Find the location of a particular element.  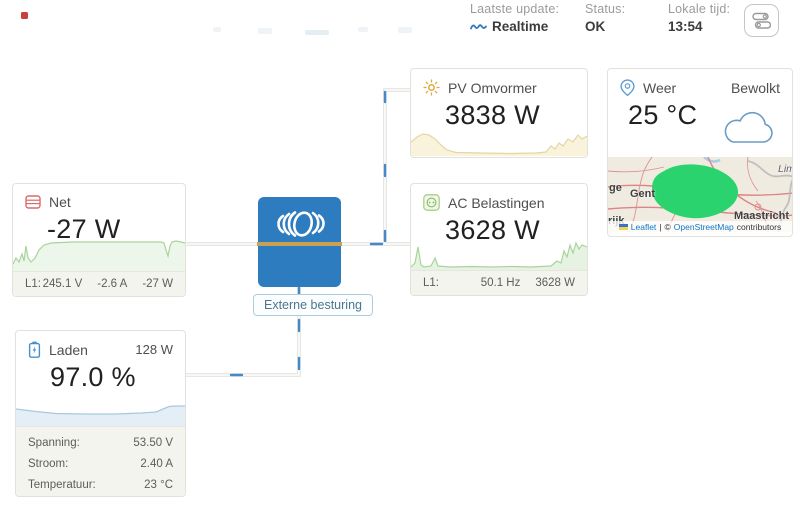

dashboard-settings-button is located at coordinates (761, 20).